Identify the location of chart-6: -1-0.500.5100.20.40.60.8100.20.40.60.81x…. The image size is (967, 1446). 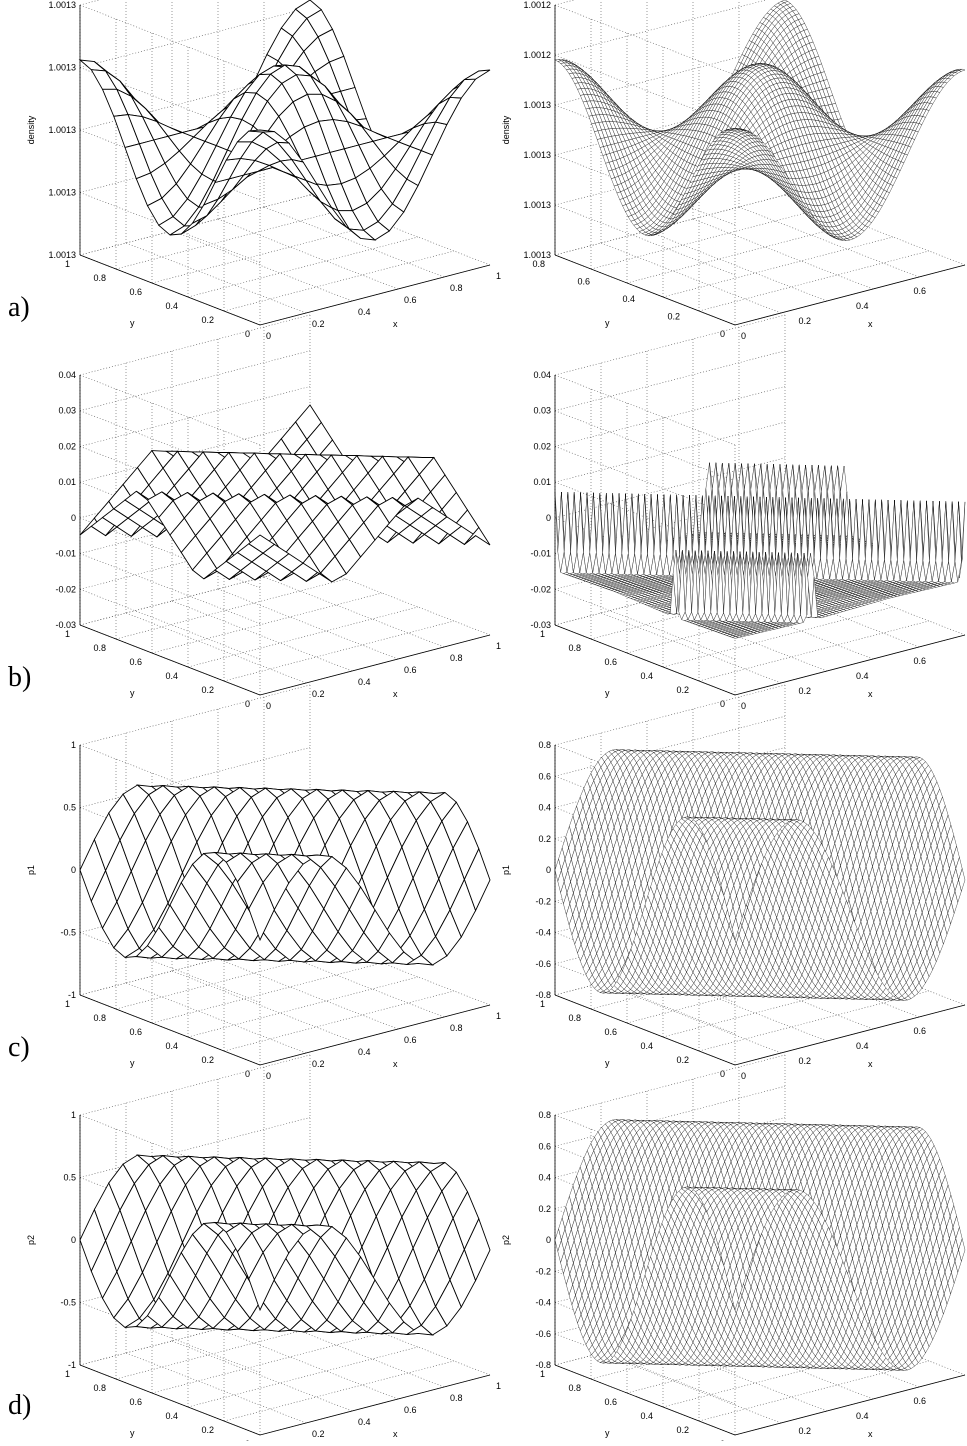
(263, 1248).